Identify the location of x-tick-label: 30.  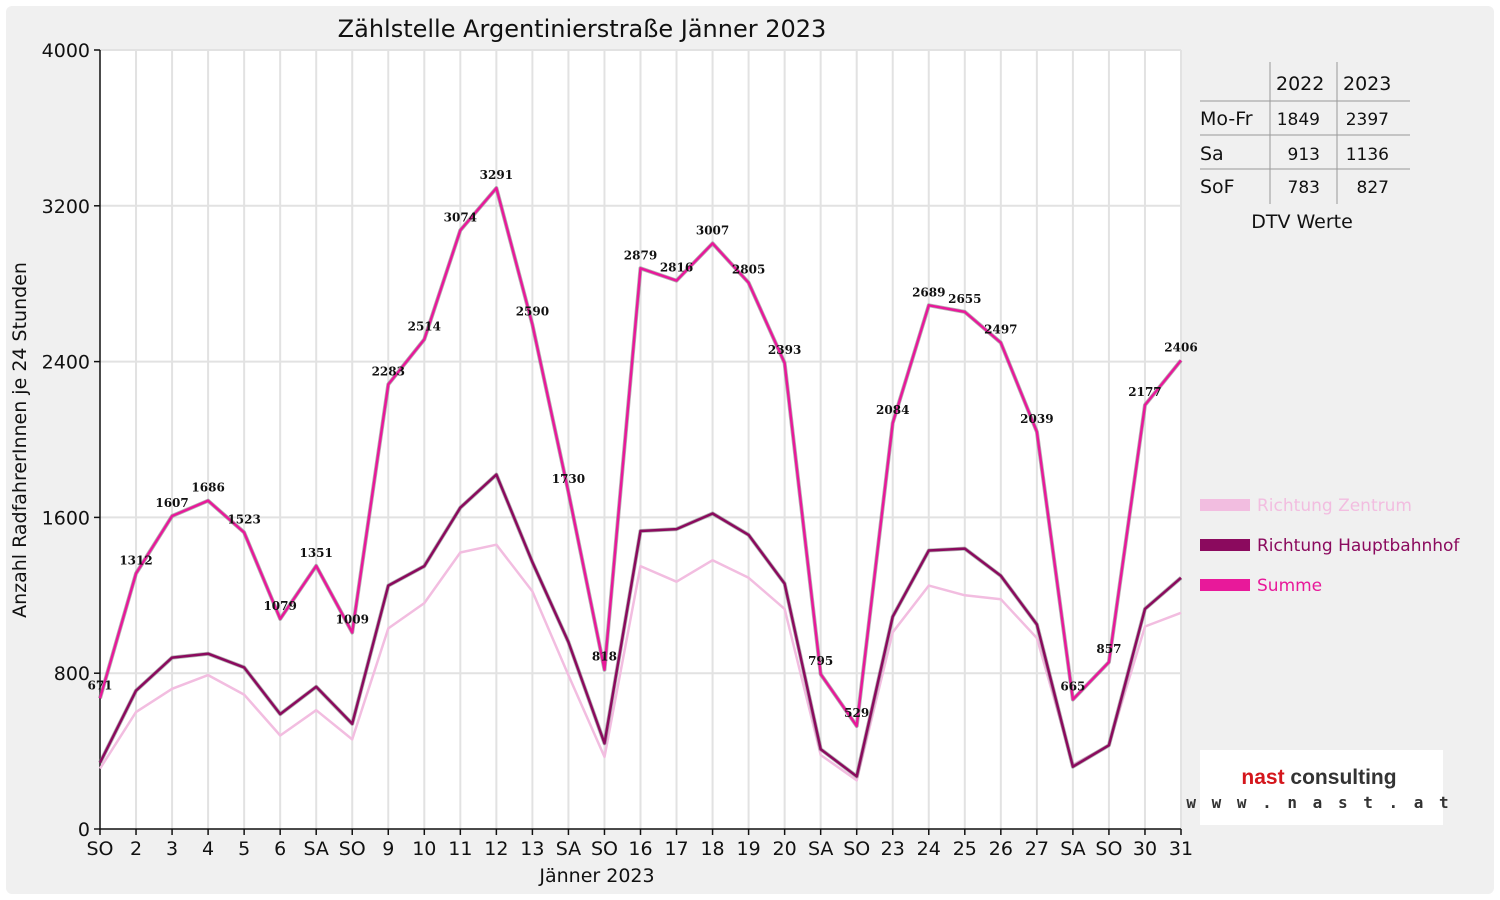
(1145, 849).